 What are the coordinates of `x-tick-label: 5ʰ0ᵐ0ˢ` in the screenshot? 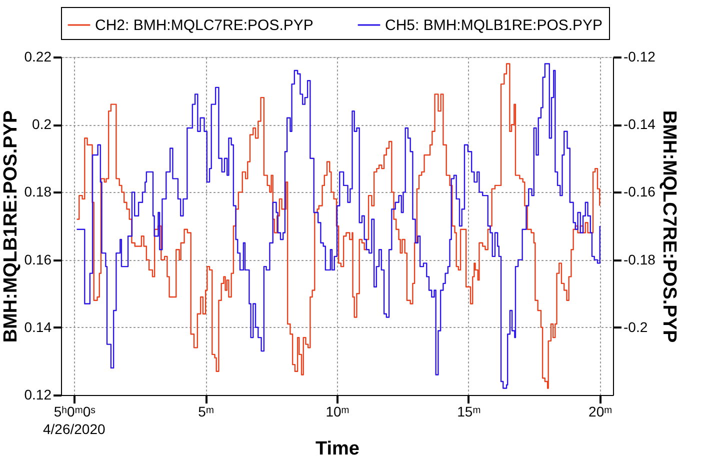 It's located at (75, 412).